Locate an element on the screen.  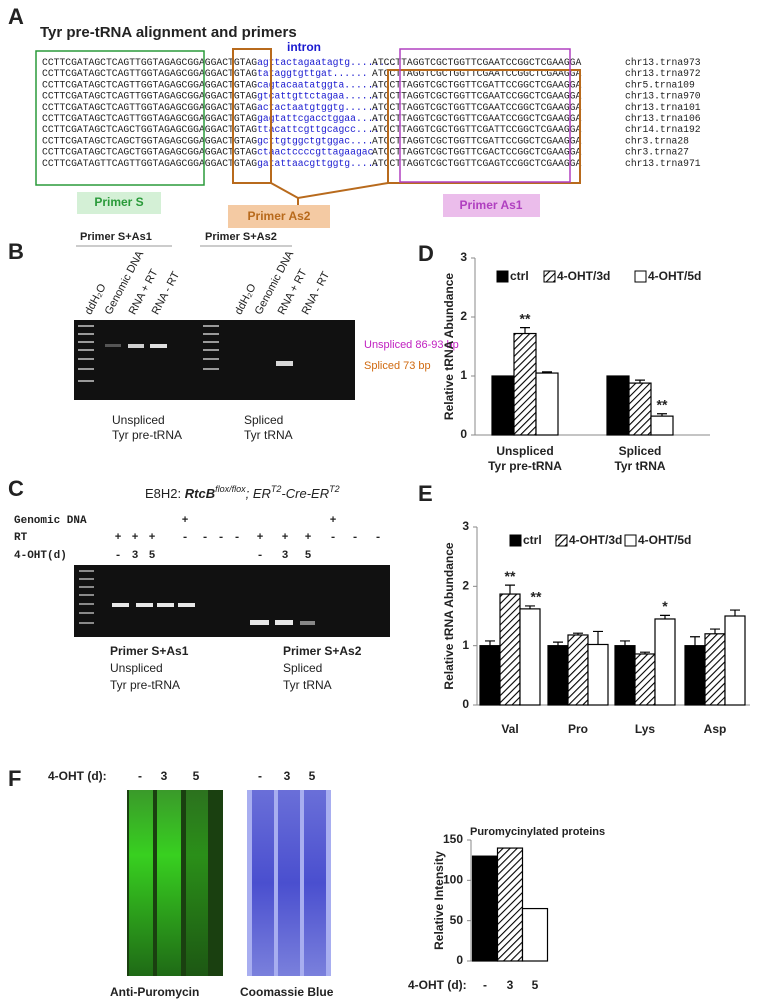
panel-letter: F is located at coordinates (14, 778).